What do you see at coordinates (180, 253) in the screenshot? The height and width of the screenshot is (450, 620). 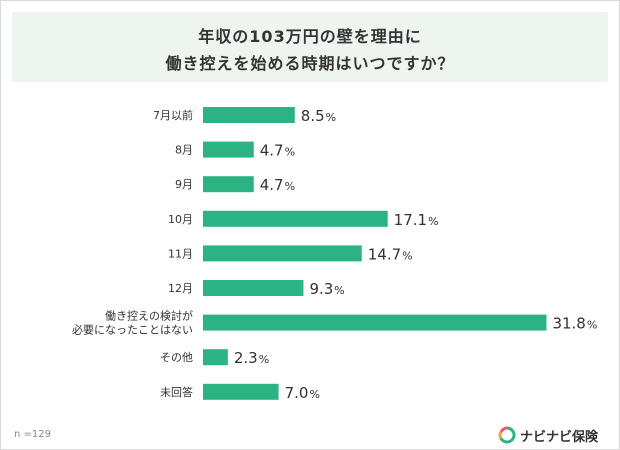 I see `category-label: 11月` at bounding box center [180, 253].